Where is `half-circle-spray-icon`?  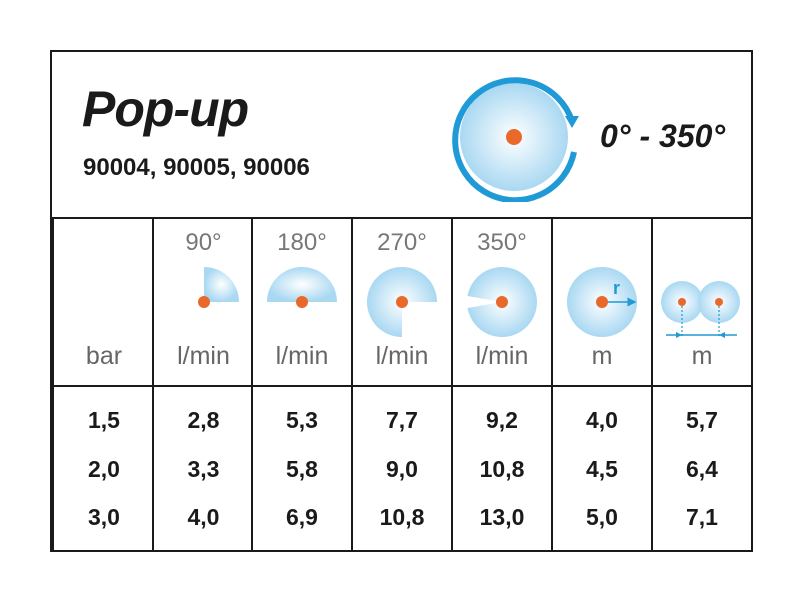 half-circle-spray-icon is located at coordinates (302, 287).